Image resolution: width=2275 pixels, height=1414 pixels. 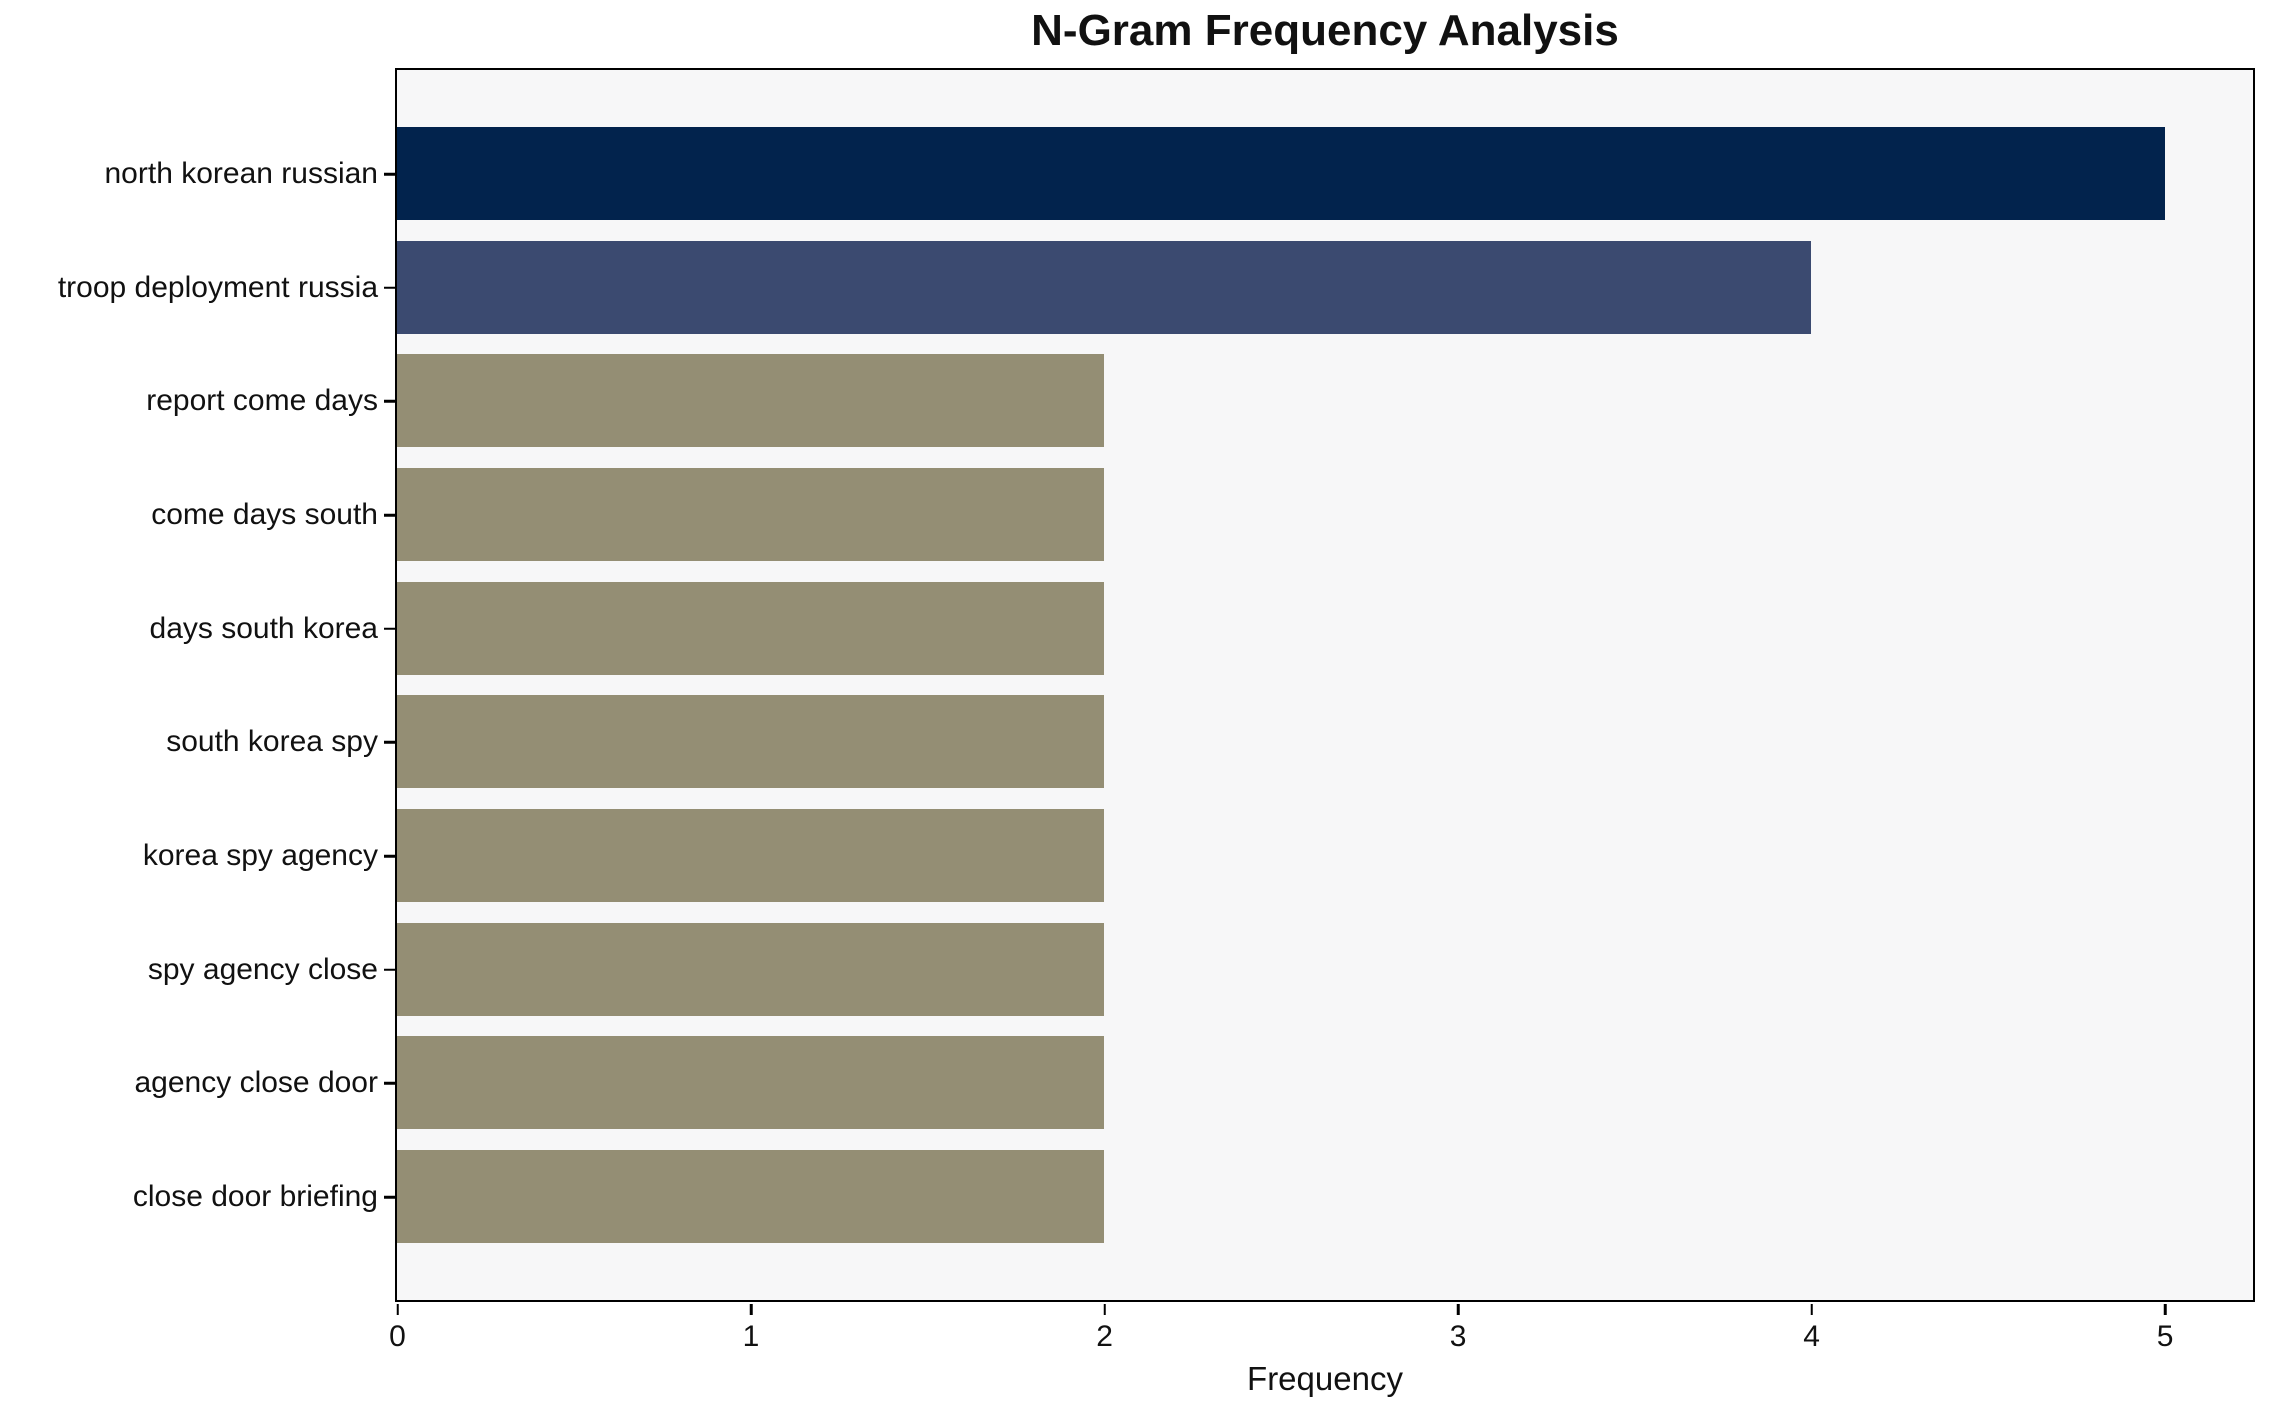 I want to click on x-tick-label-5: 5, so click(x=2165, y=1336).